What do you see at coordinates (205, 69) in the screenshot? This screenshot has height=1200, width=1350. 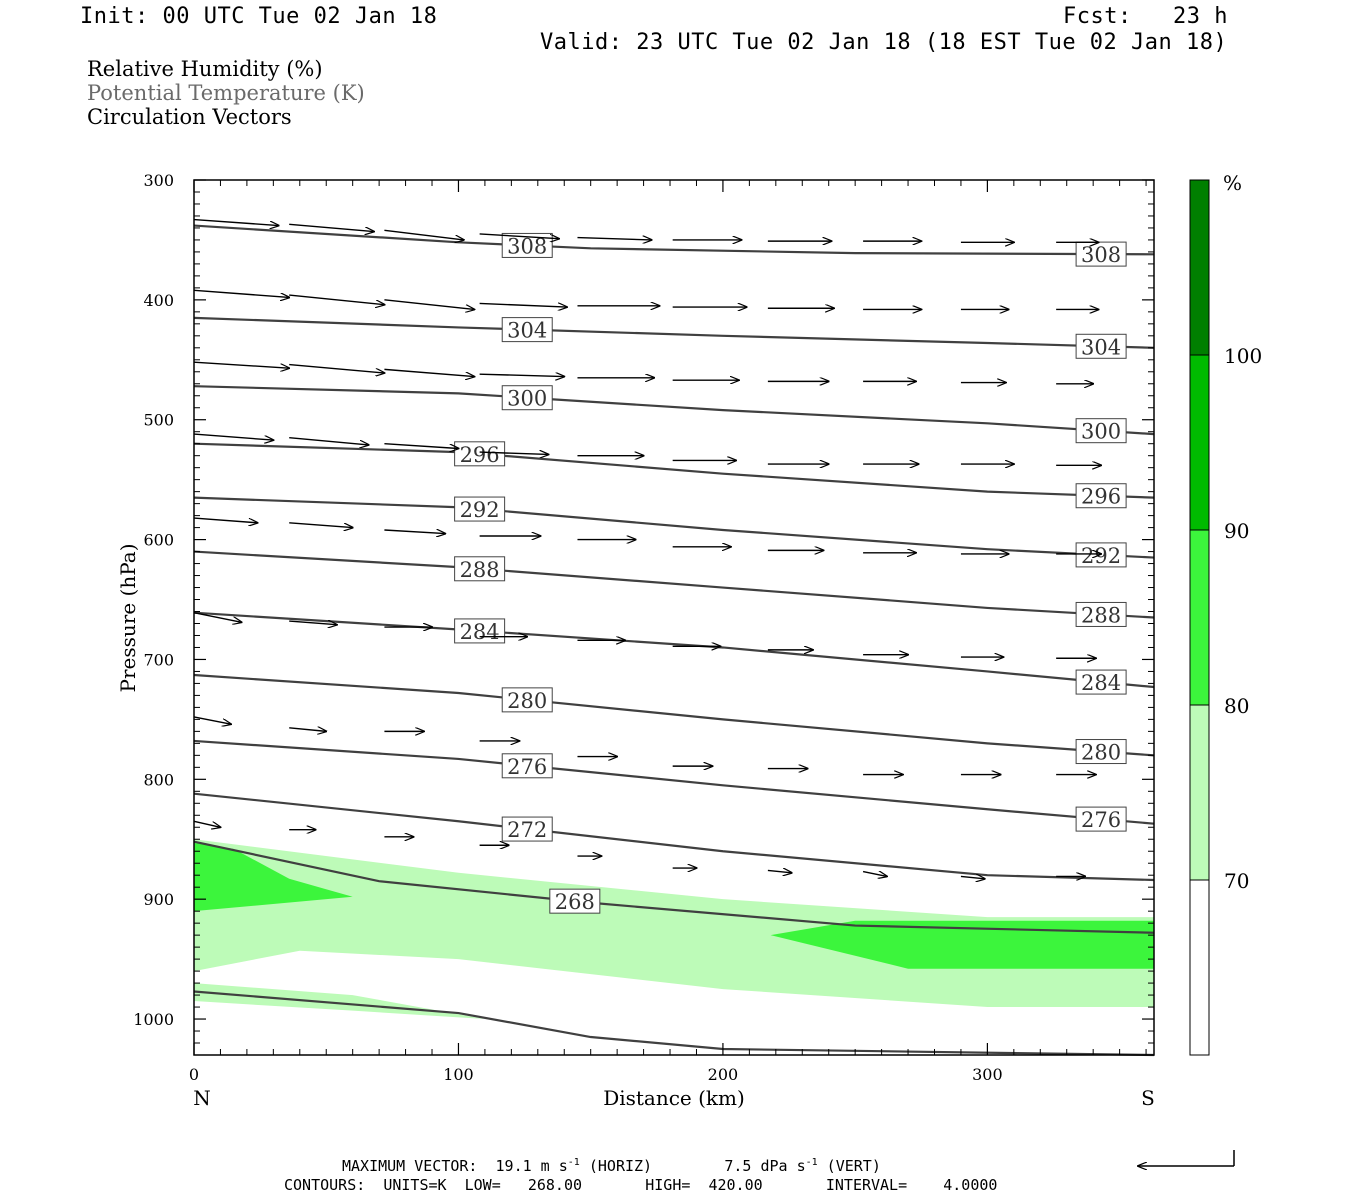 I see `field-rh: Relative Humidity (%)` at bounding box center [205, 69].